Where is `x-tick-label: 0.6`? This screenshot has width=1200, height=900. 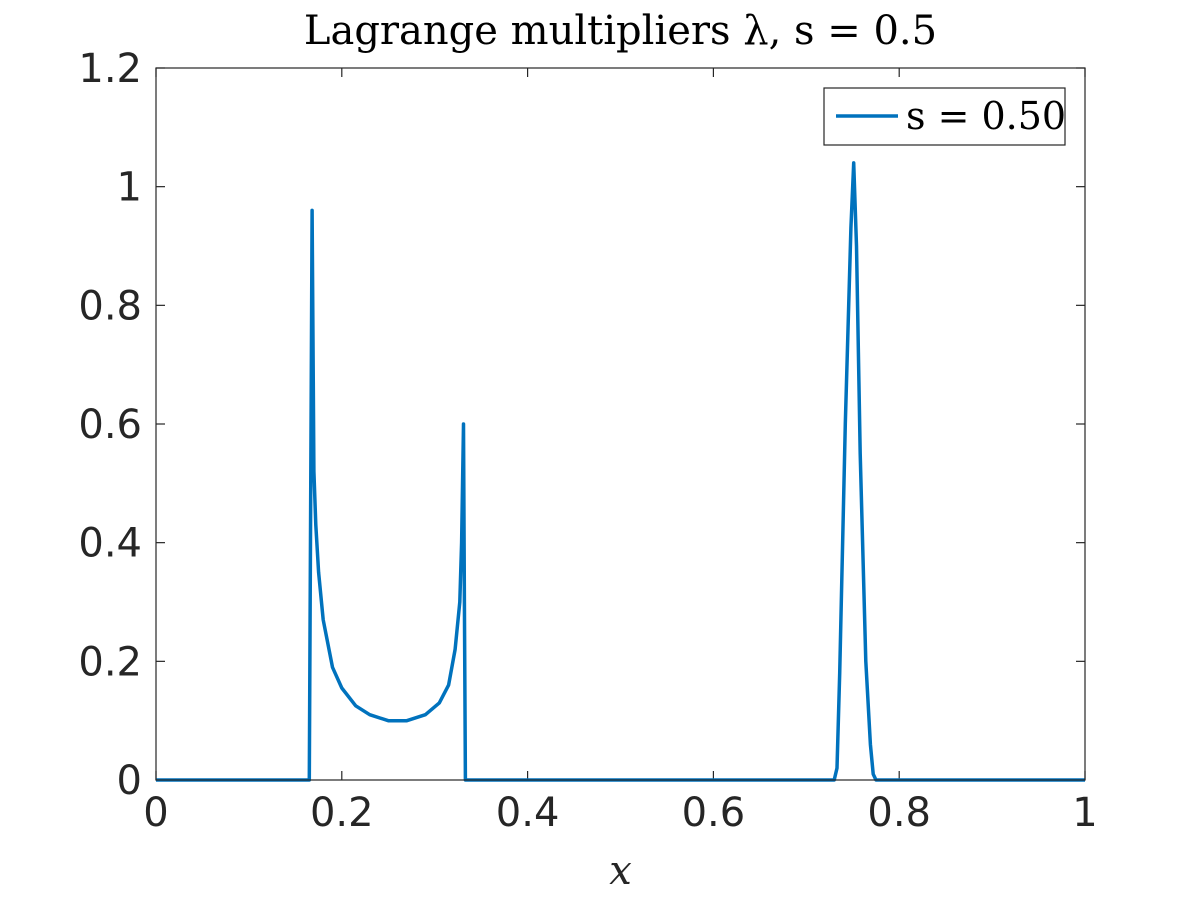 x-tick-label: 0.6 is located at coordinates (714, 813).